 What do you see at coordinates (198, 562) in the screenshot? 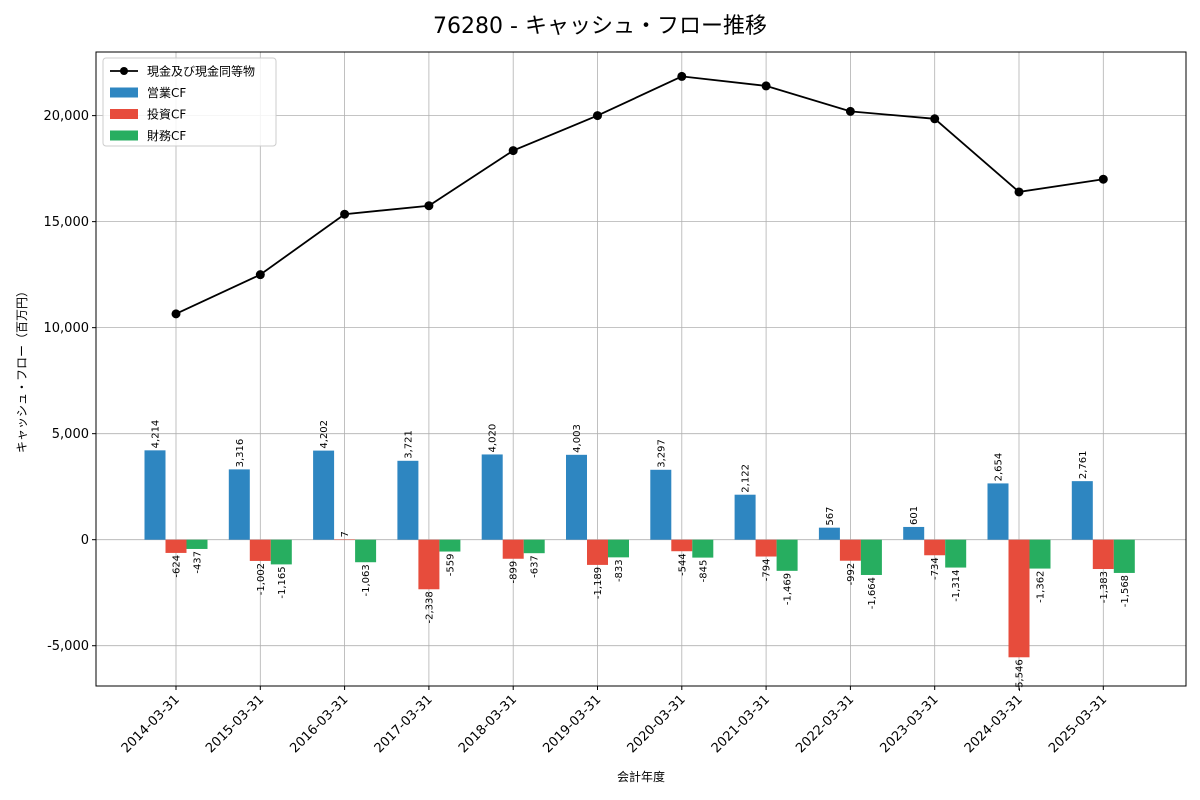
I see `data-label: -437` at bounding box center [198, 562].